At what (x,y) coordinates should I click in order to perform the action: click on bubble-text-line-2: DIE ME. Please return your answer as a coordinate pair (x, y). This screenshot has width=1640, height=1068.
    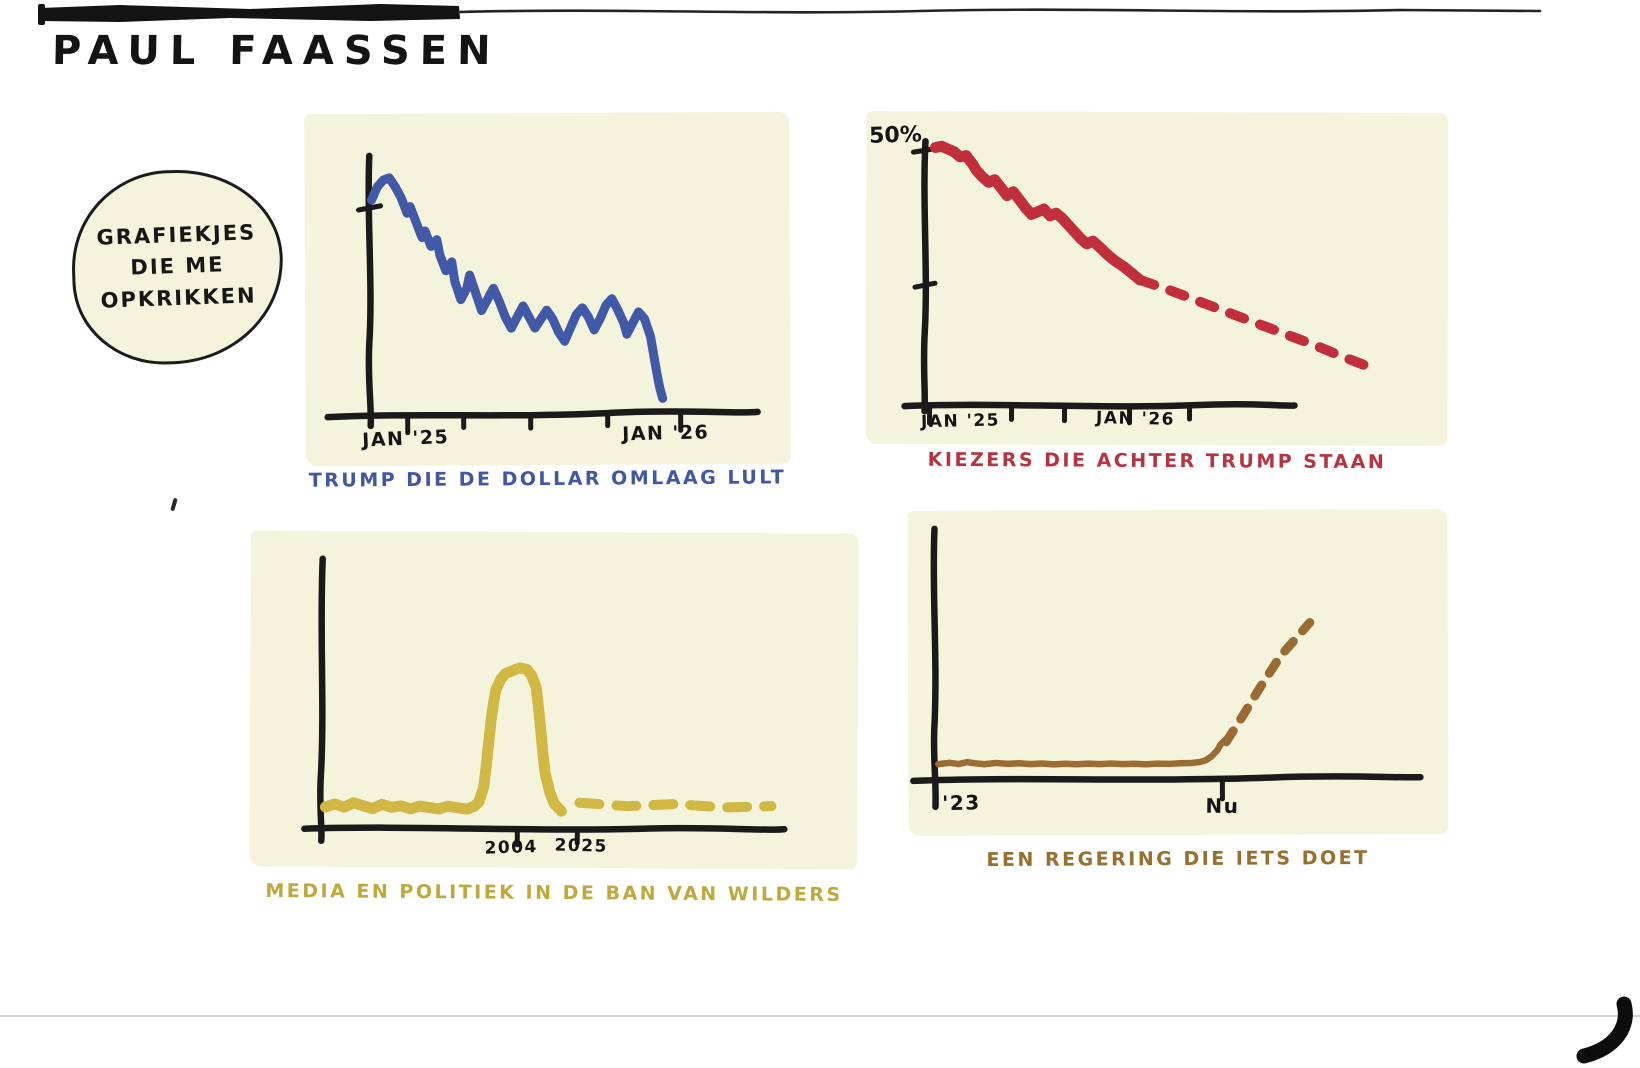
    Looking at the image, I should click on (177, 266).